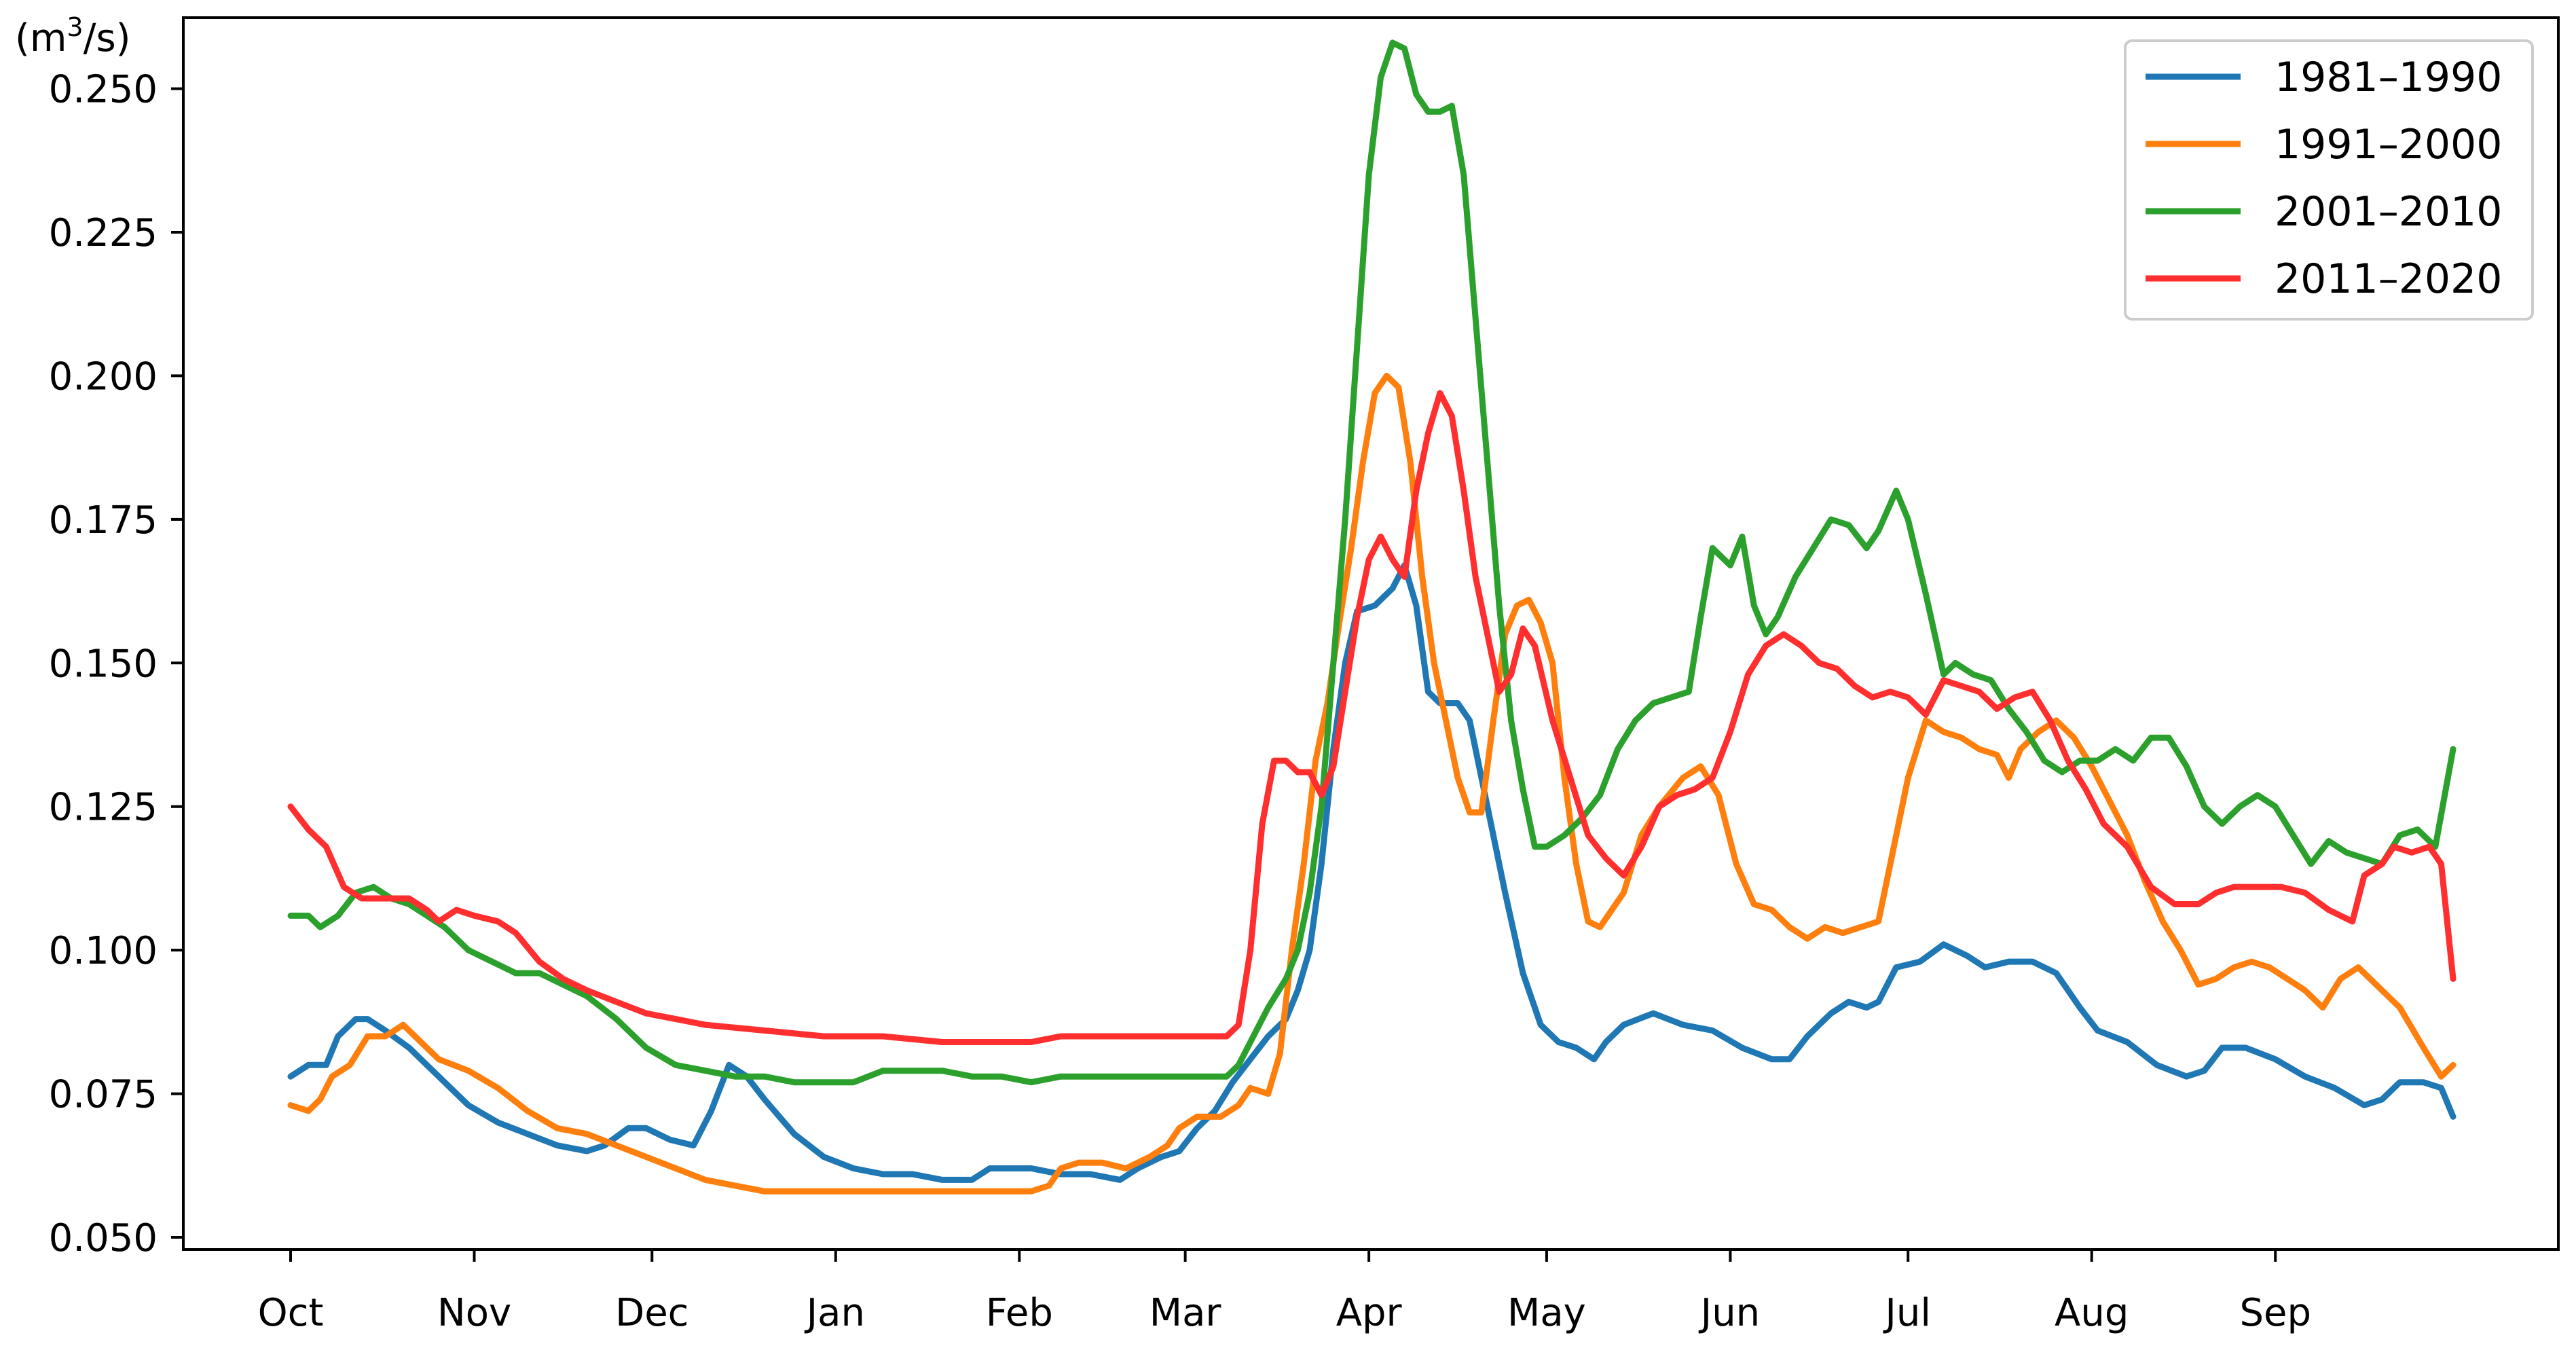  I want to click on legend-label: 2001–2010, so click(2388, 212).